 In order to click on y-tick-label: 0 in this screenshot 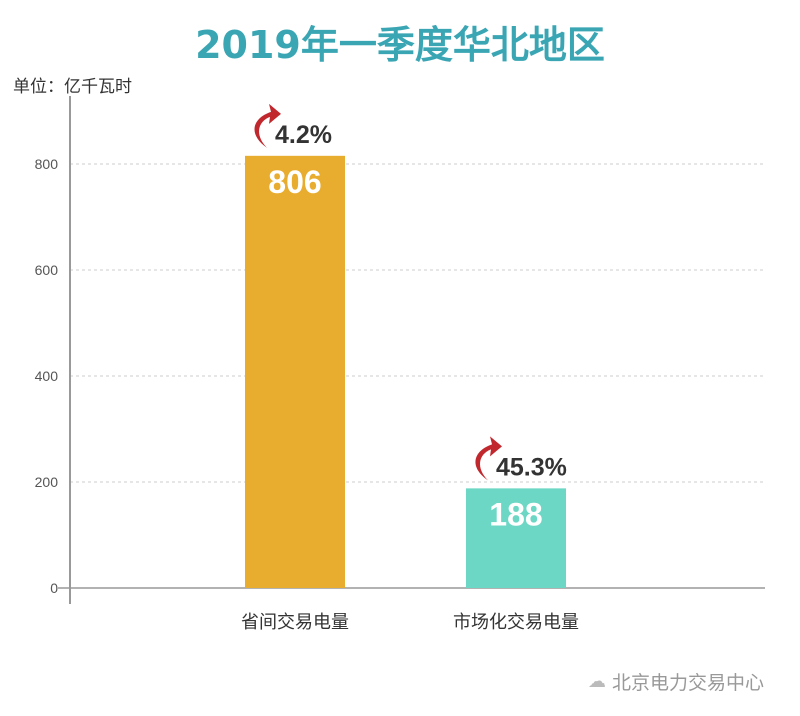, I will do `click(54, 588)`.